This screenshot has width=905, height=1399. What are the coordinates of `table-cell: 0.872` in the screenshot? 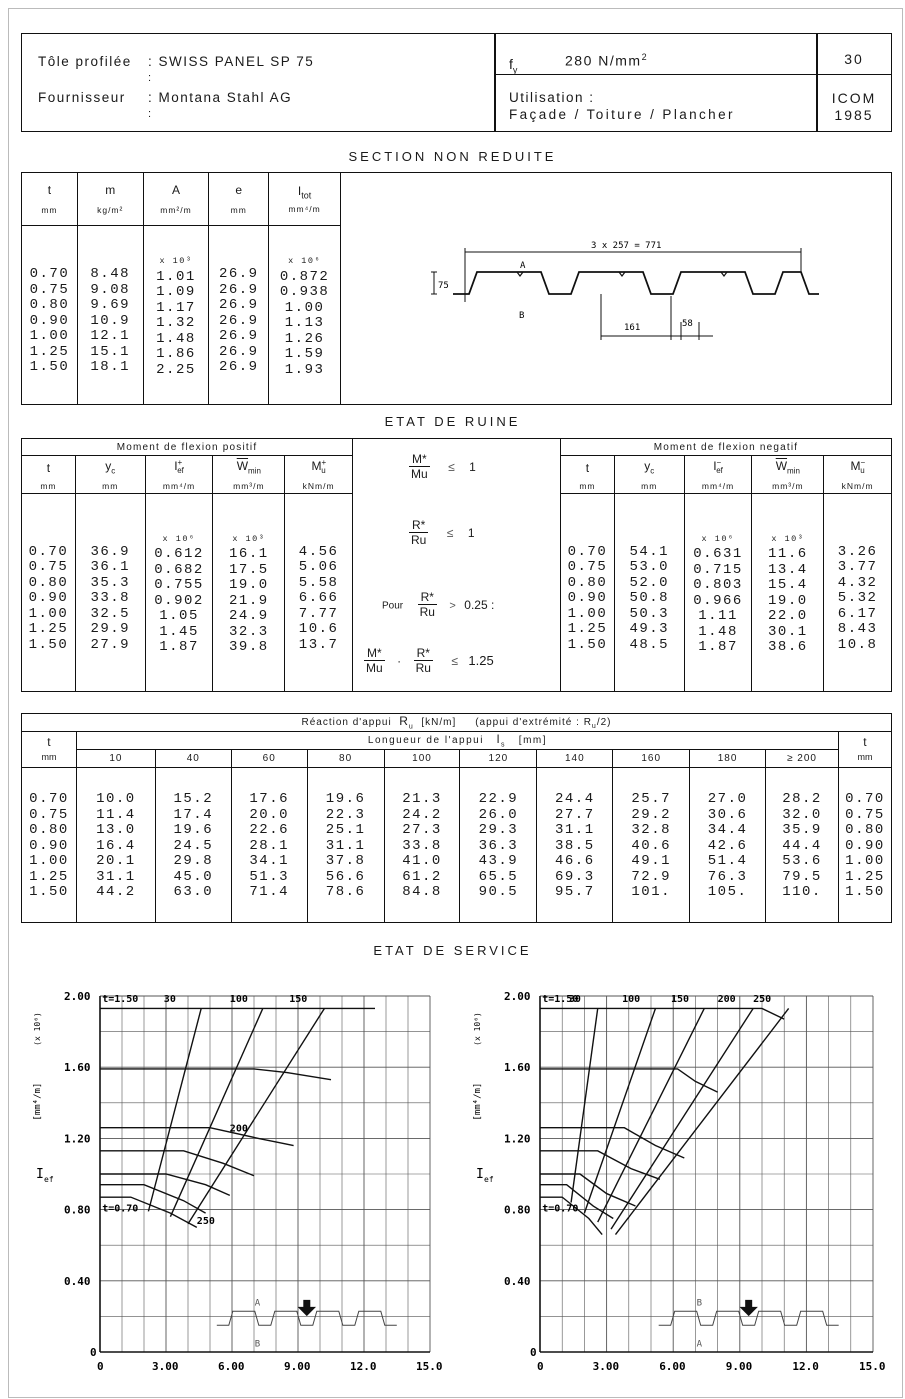 It's located at (304, 276).